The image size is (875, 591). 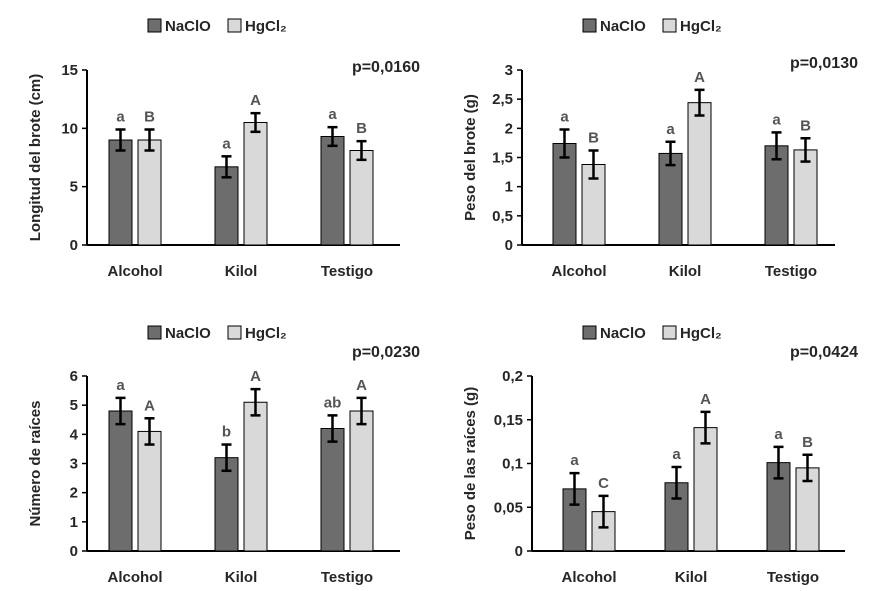 What do you see at coordinates (386, 352) in the screenshot?
I see `p-value: p=0,0230` at bounding box center [386, 352].